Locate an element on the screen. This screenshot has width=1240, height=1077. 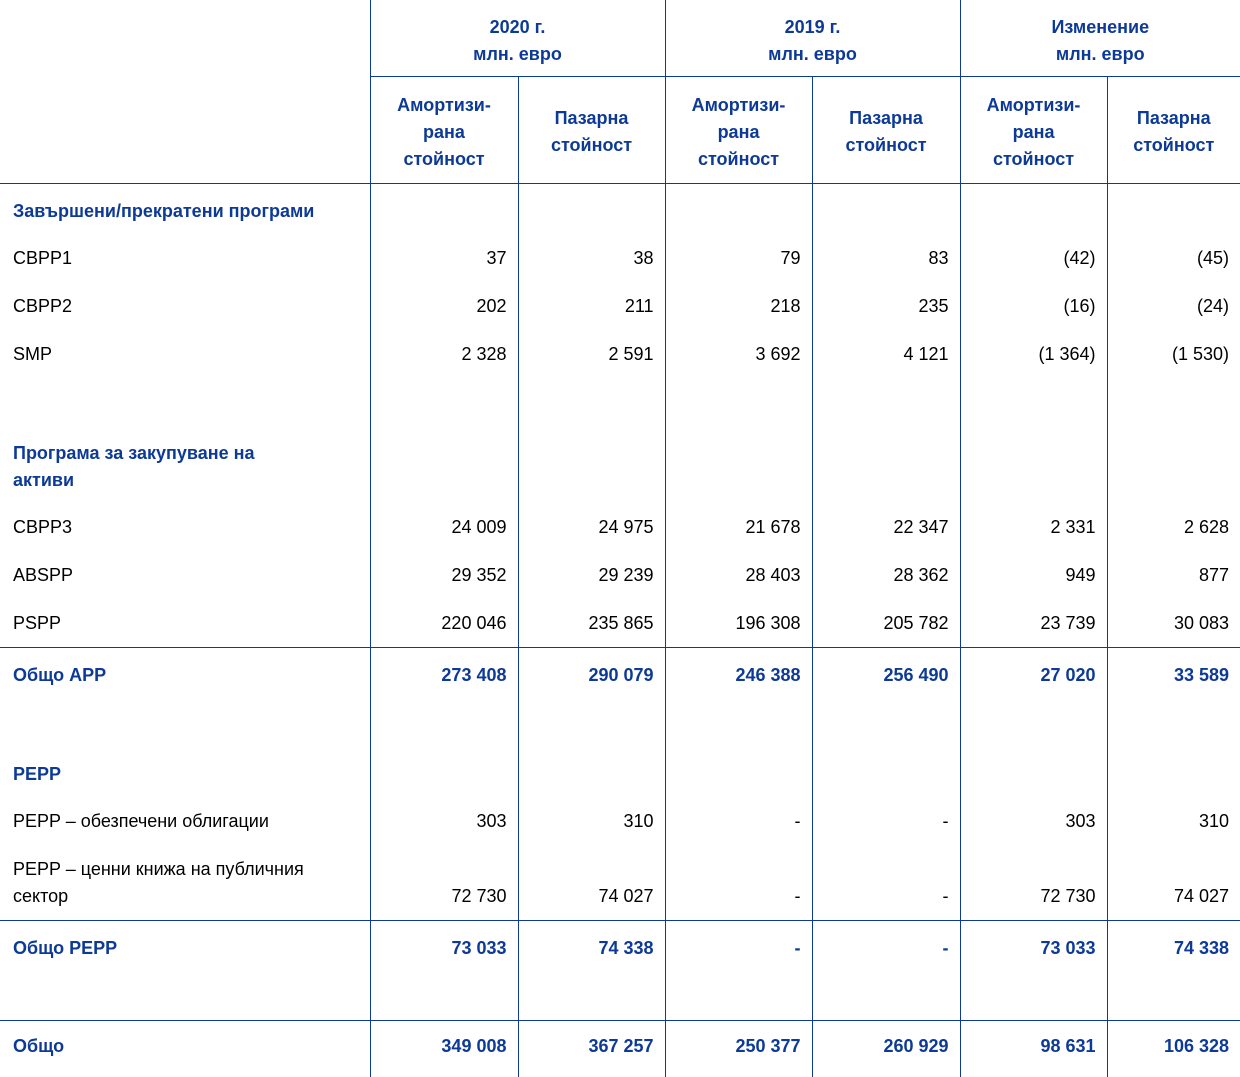
value-cell: 22 347 is located at coordinates (886, 527).